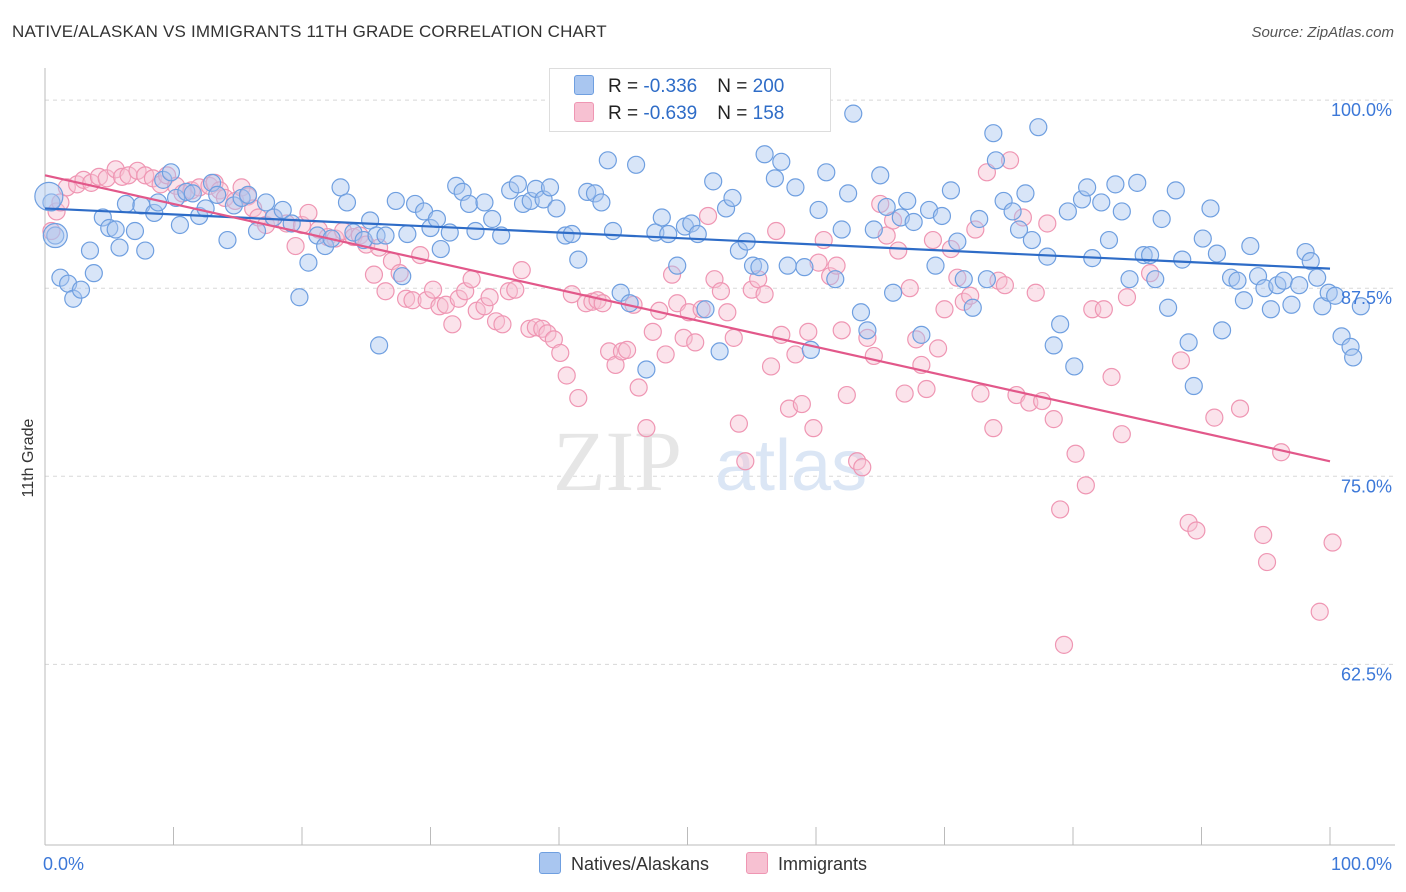 The image size is (1406, 892). I want to click on bottom-legend-natives: Natives/Alaskans, so click(623, 863).